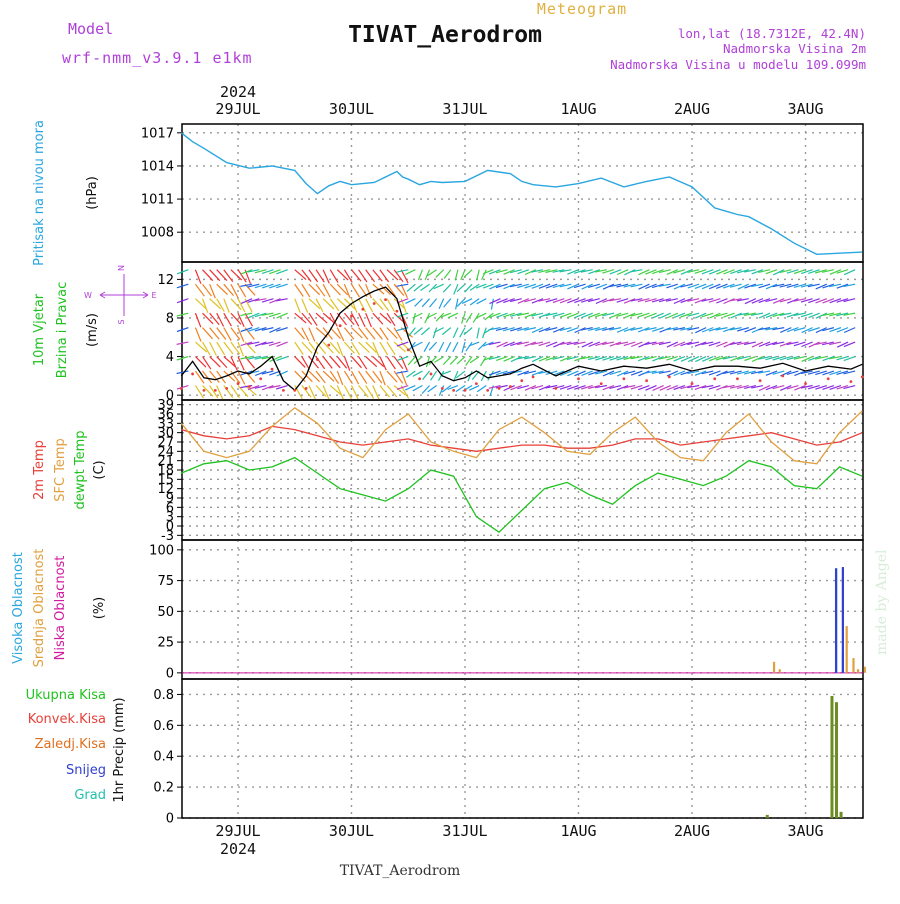 The image size is (900, 904). Describe the element at coordinates (237, 831) in the screenshot. I see `bottom-day-label: 29JUL` at that location.